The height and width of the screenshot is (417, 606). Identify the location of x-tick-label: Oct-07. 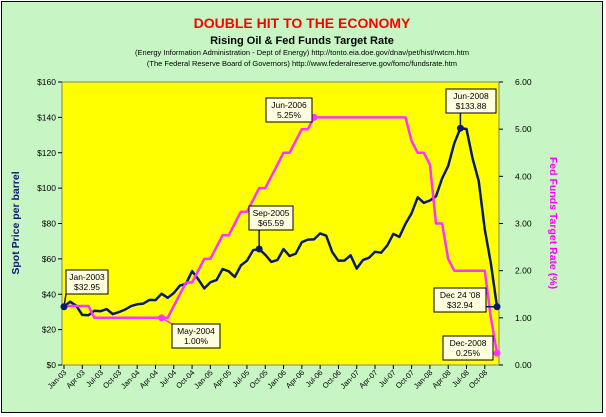
(405, 379).